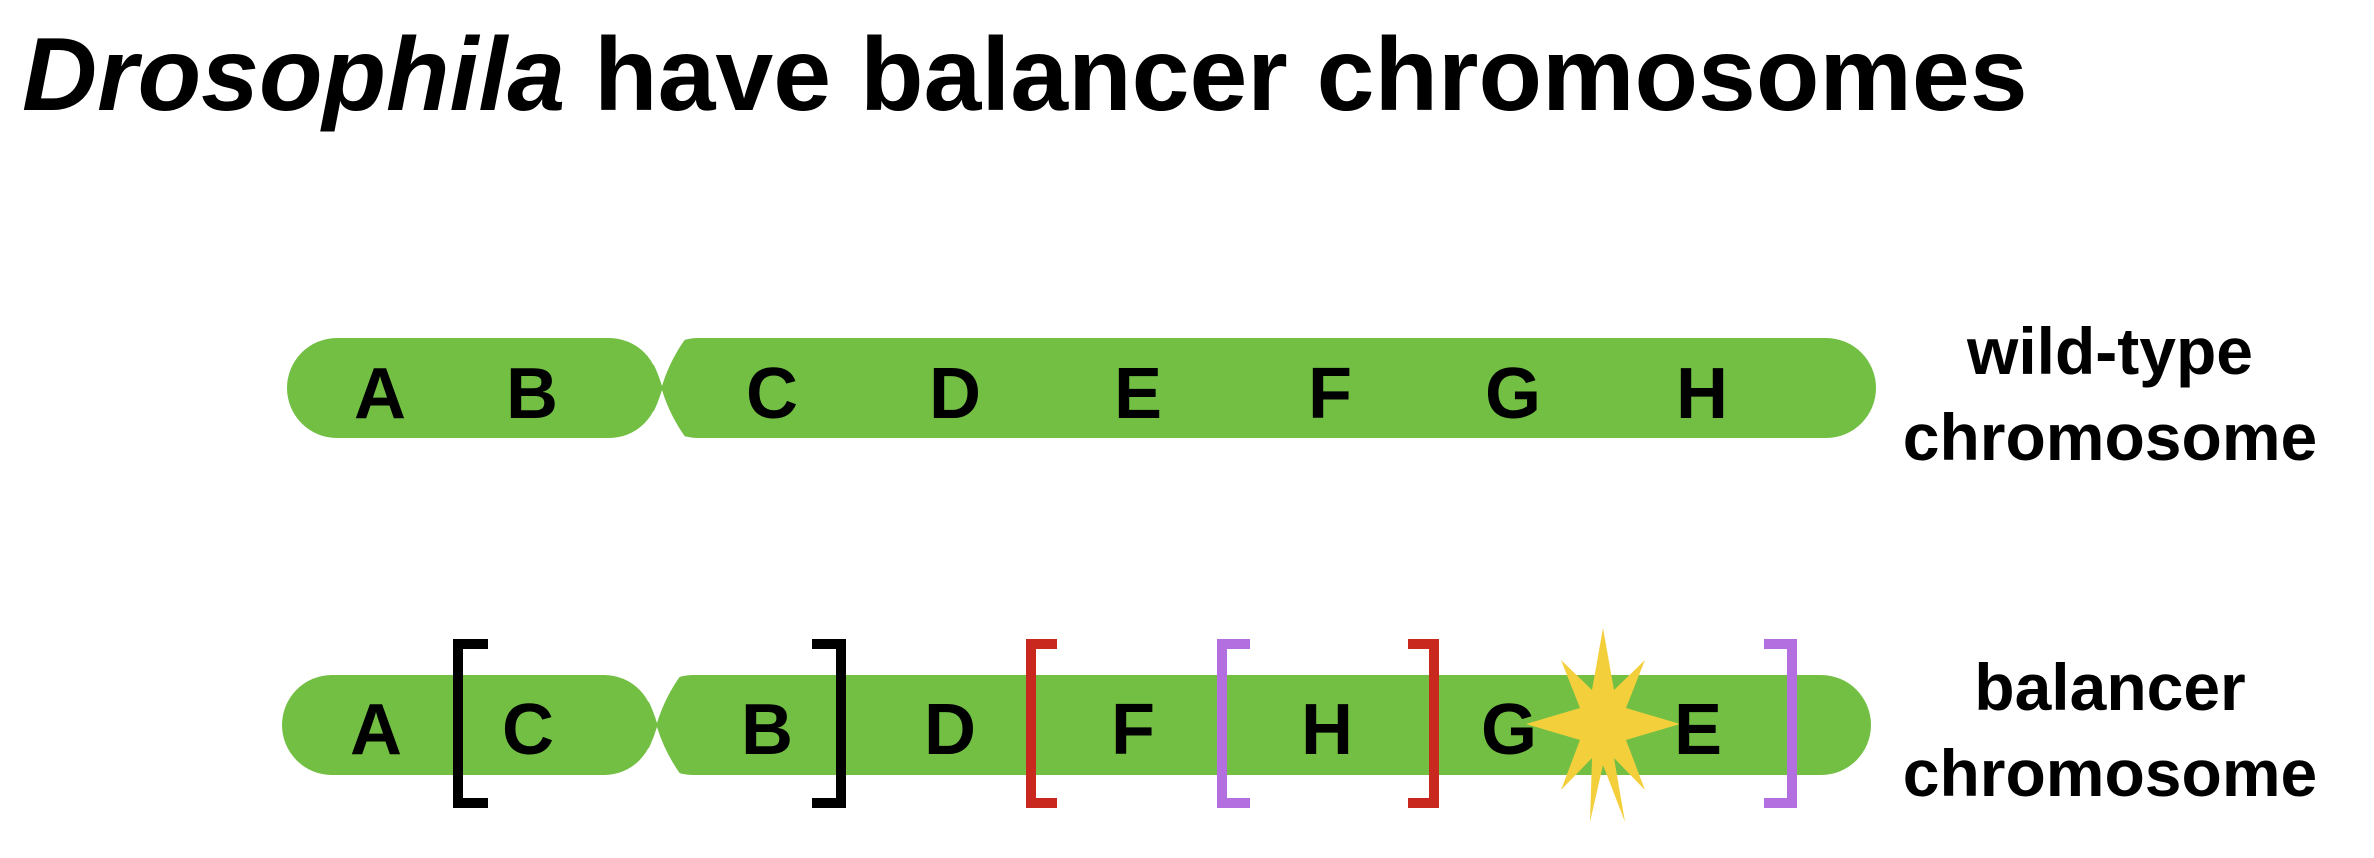 This screenshot has width=2374, height=858. What do you see at coordinates (2110, 773) in the screenshot?
I see `balancer-label-line2: chromosome` at bounding box center [2110, 773].